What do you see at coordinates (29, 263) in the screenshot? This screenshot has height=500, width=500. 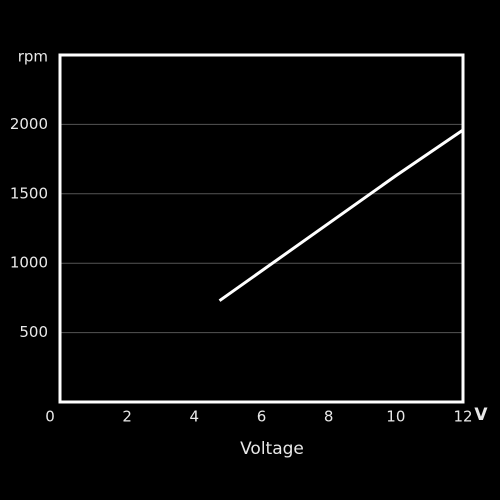 I see `y-tick-label: 1000` at bounding box center [29, 263].